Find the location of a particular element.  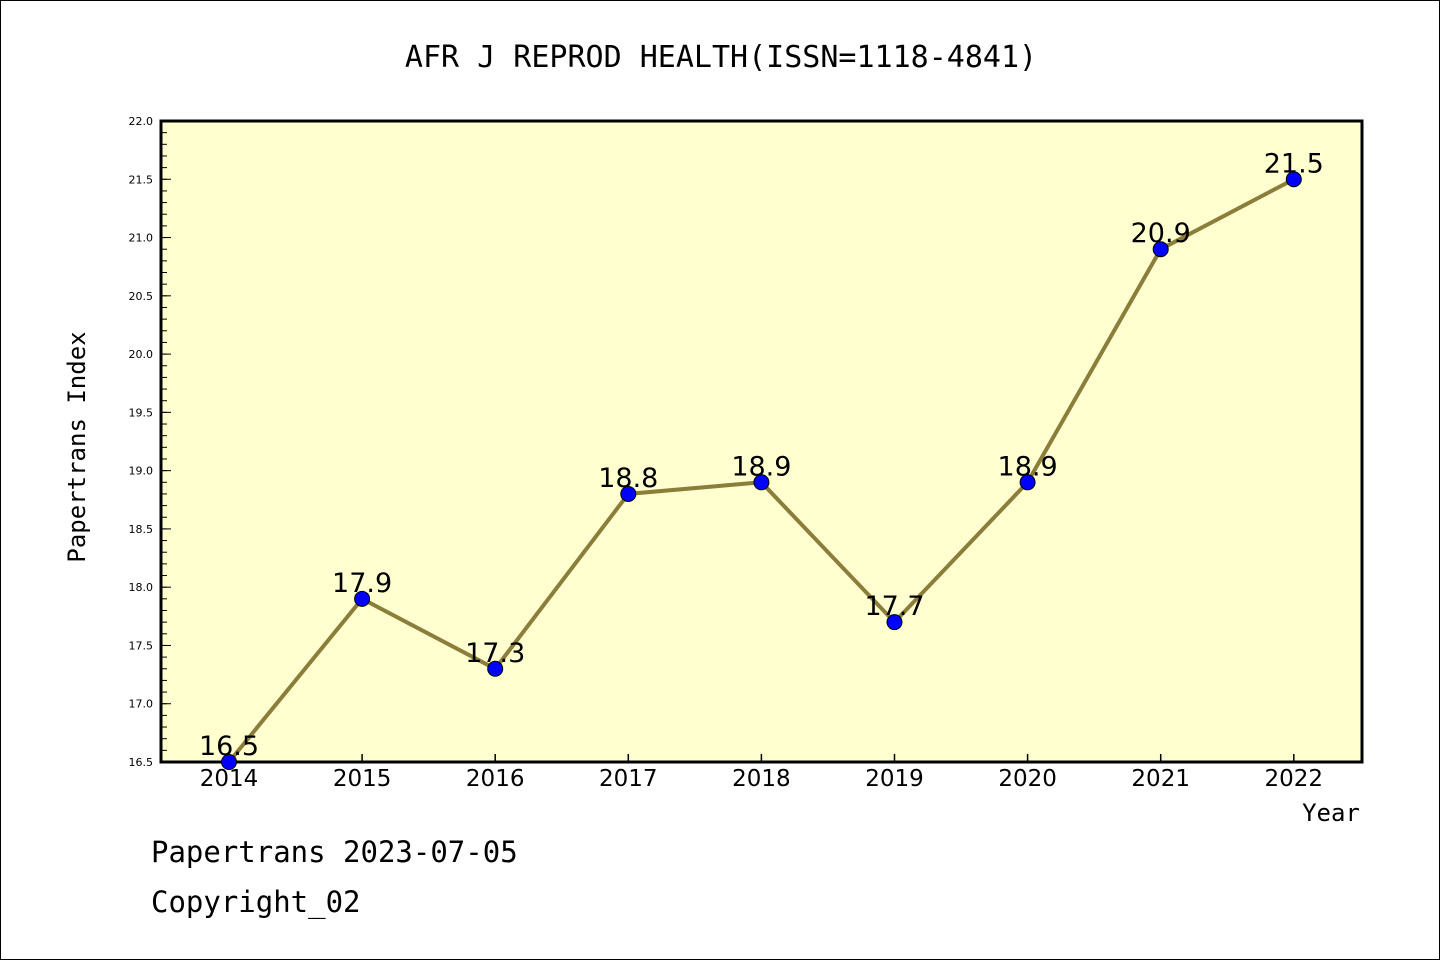

y-tick-label: 17.5 is located at coordinates (141, 645).